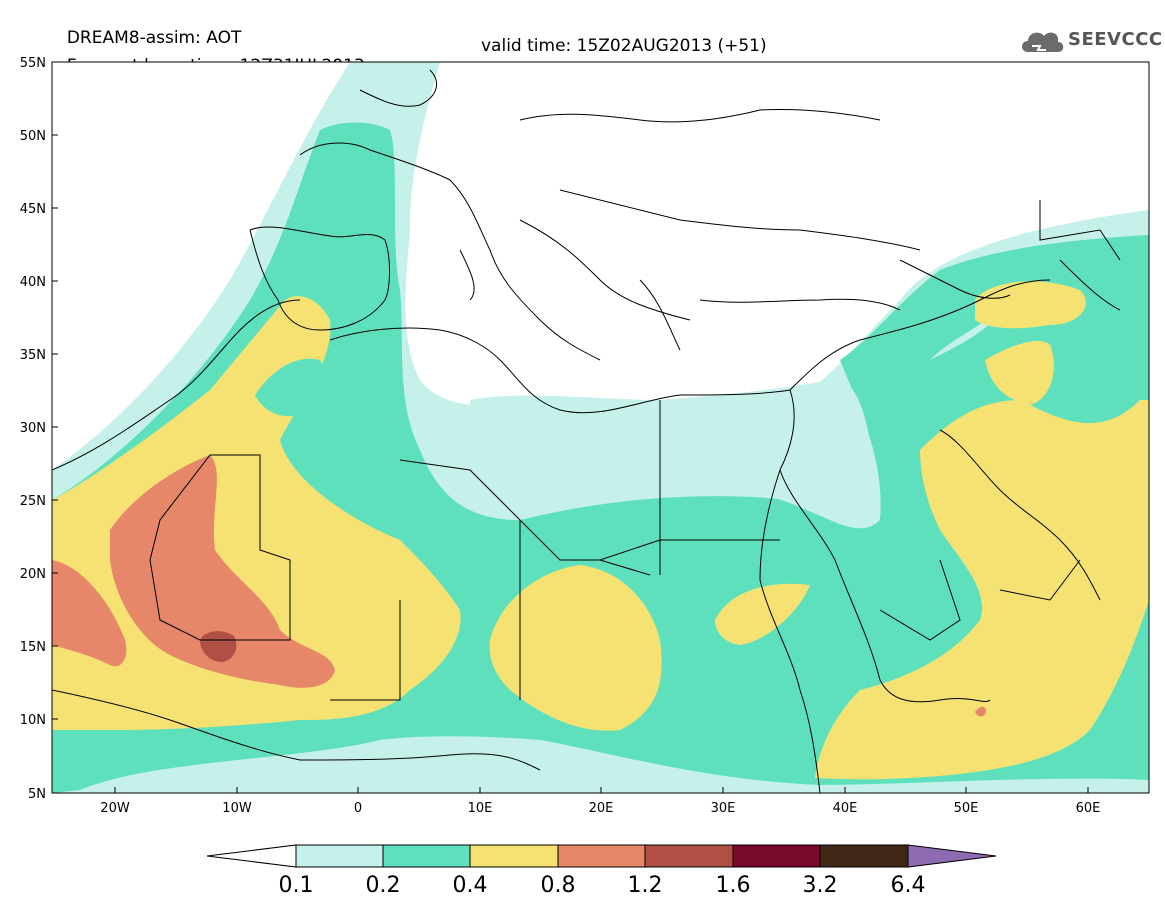  Describe the element at coordinates (237, 808) in the screenshot. I see `lon-label: 10W` at that location.